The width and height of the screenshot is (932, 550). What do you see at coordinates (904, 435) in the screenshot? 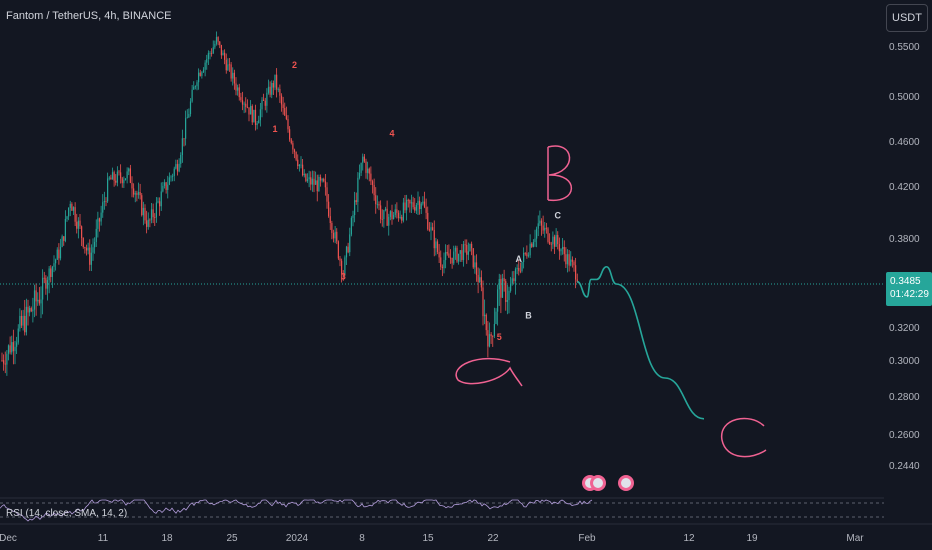
I see `y-tick-label: 0.2600` at bounding box center [904, 435].